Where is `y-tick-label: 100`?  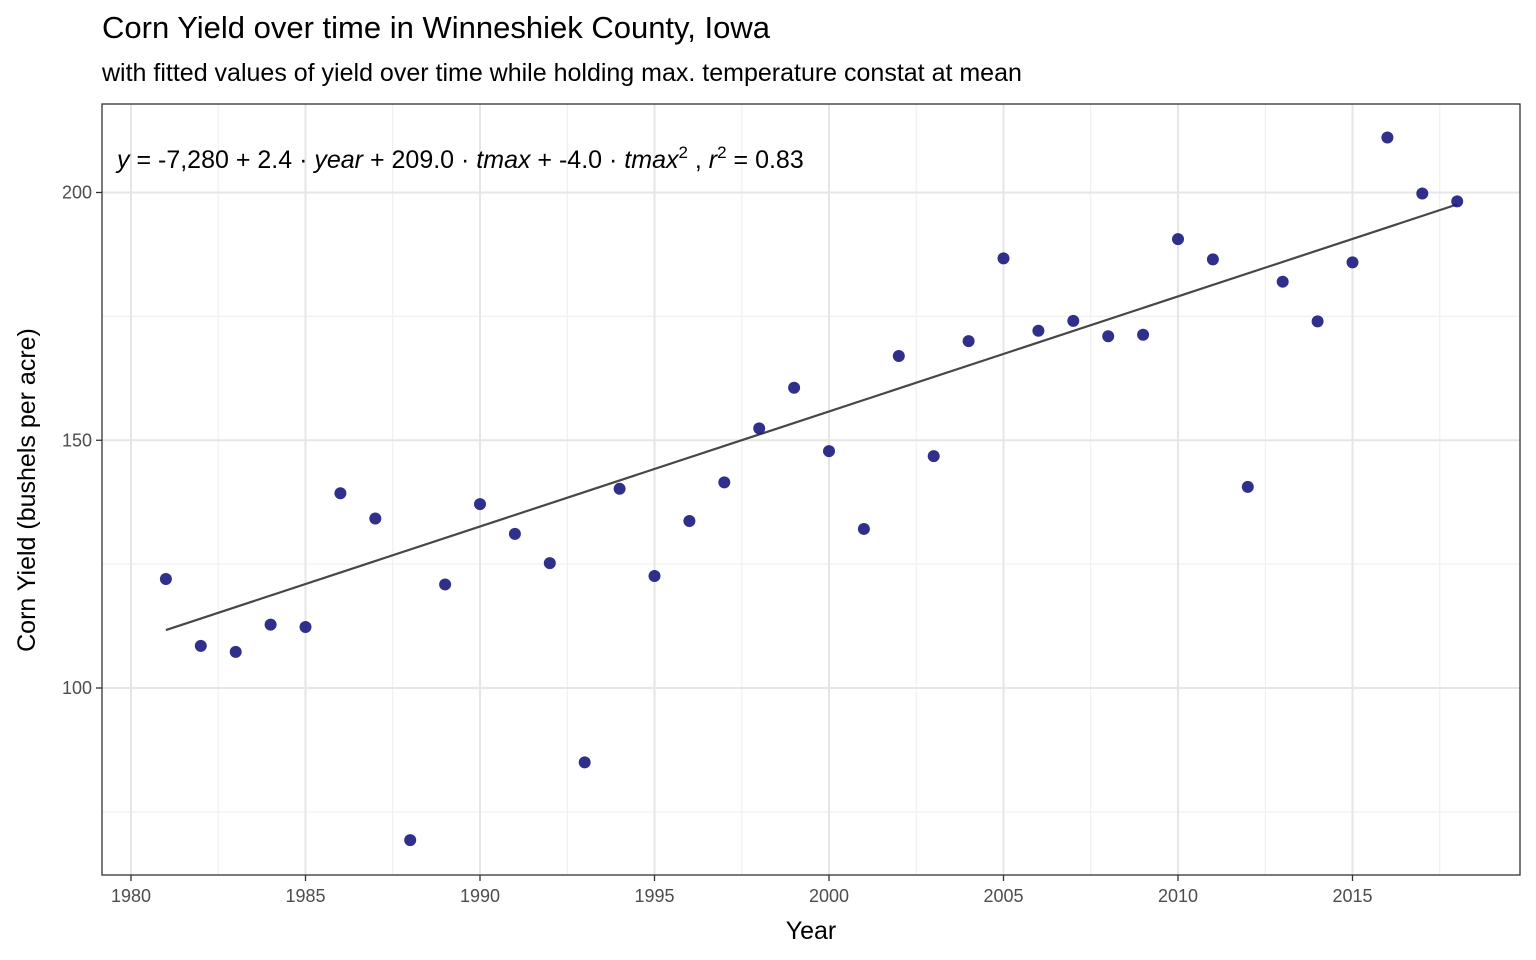
y-tick-label: 100 is located at coordinates (77, 688).